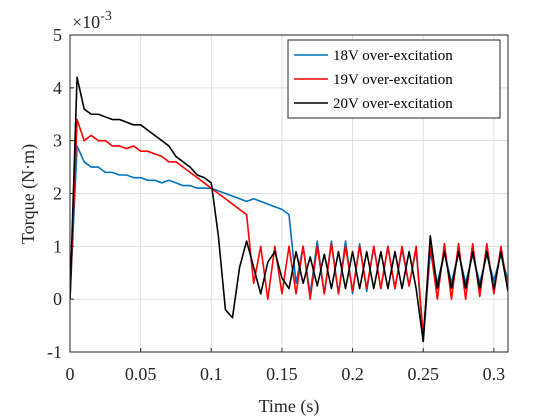  I want to click on y-multiplier: ×10⁻³, so click(92, 20).